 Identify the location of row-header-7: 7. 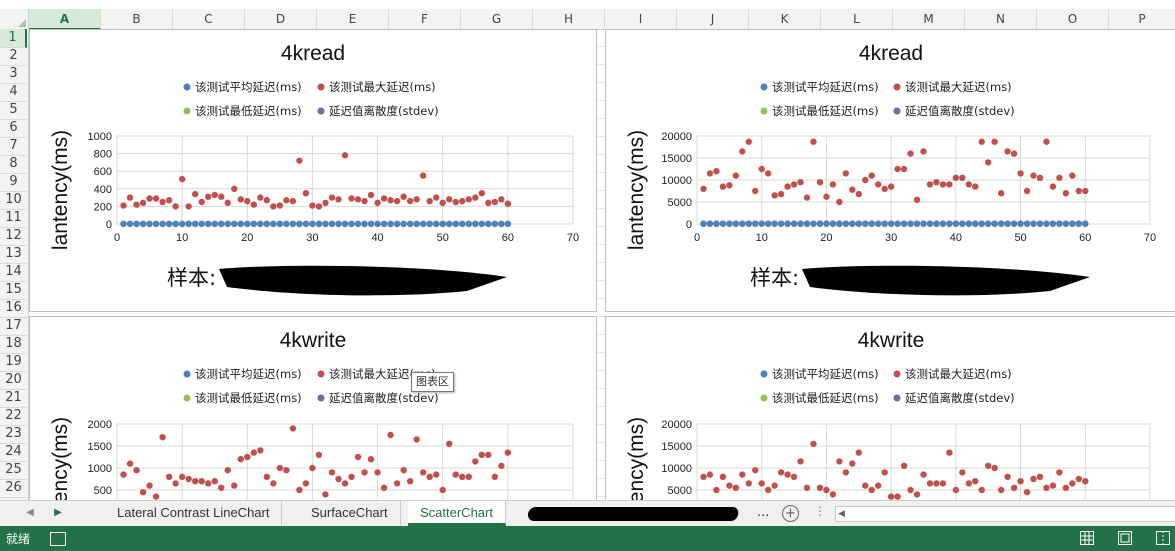
(13, 146).